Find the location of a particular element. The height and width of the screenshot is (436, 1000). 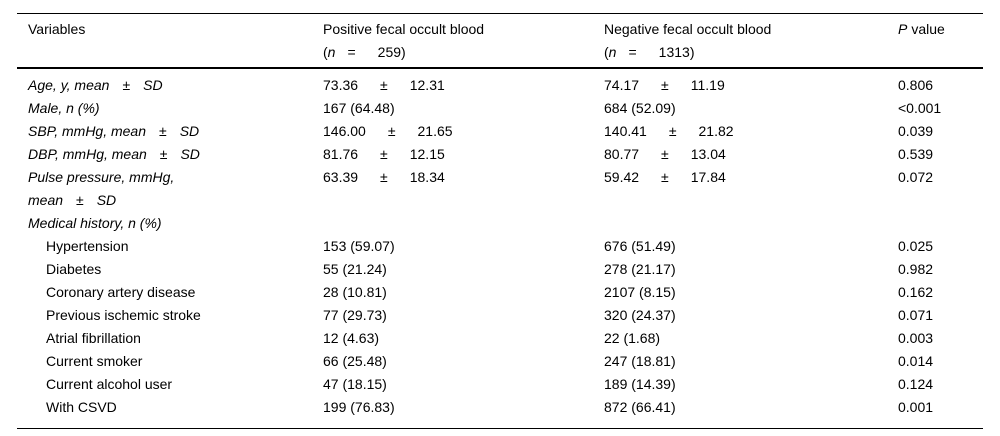

positive-value-cell: 199 (76.83) is located at coordinates (463, 407).